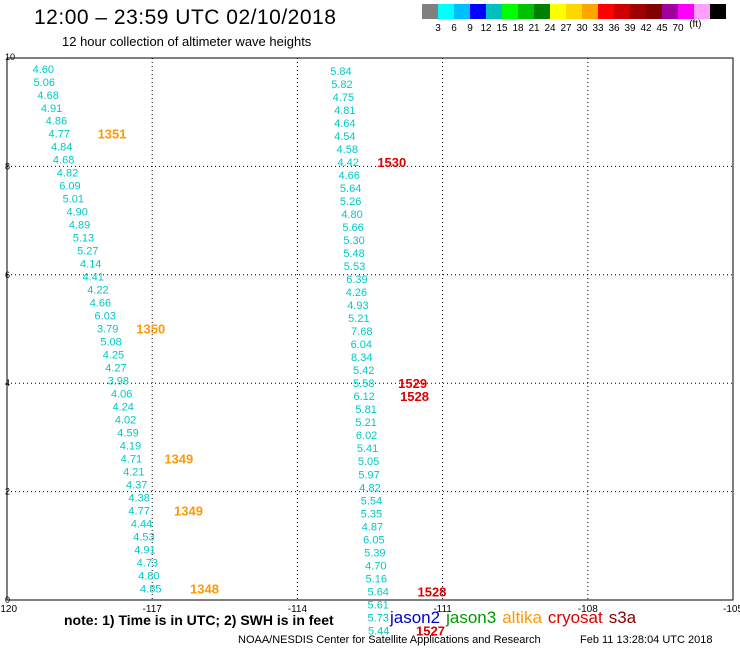 This screenshot has height=650, width=740. Describe the element at coordinates (376, 579) in the screenshot. I see `wave-height-point: 5.16` at that location.